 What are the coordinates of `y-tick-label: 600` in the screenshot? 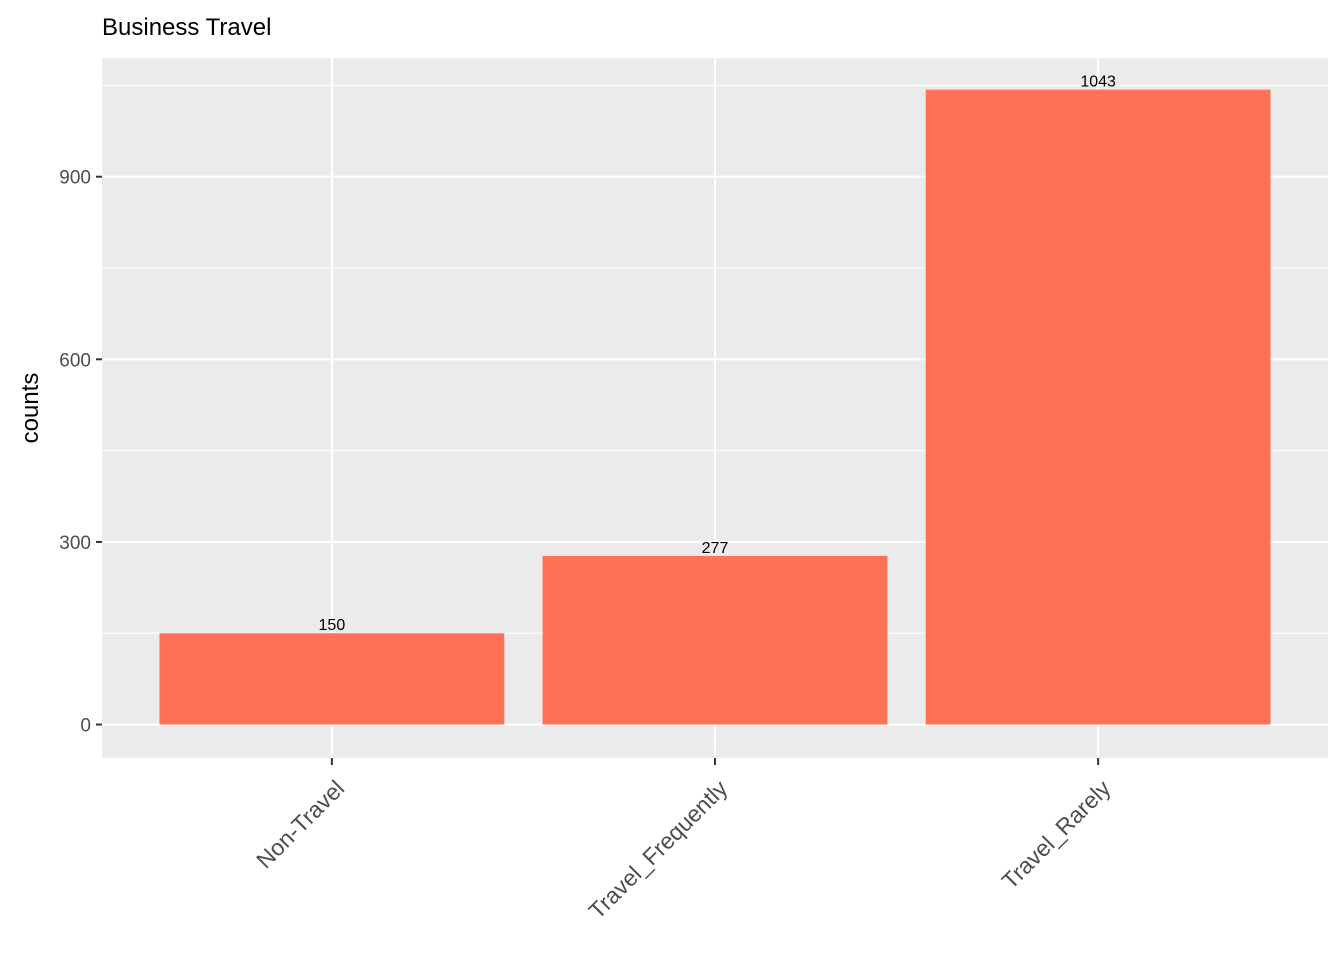 It's located at (75, 360).